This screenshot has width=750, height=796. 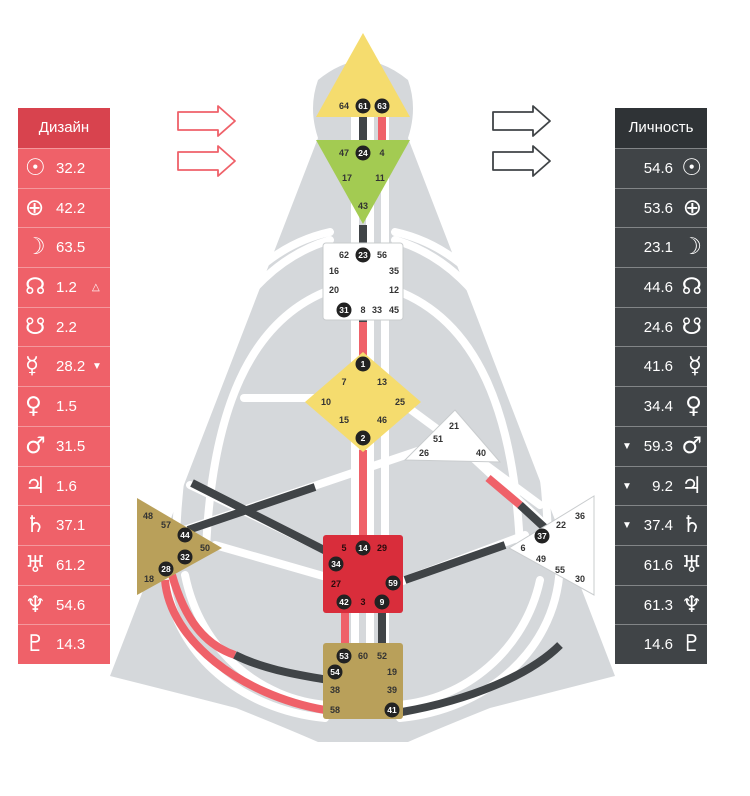 I want to click on gate-18: 18, so click(x=149, y=579).